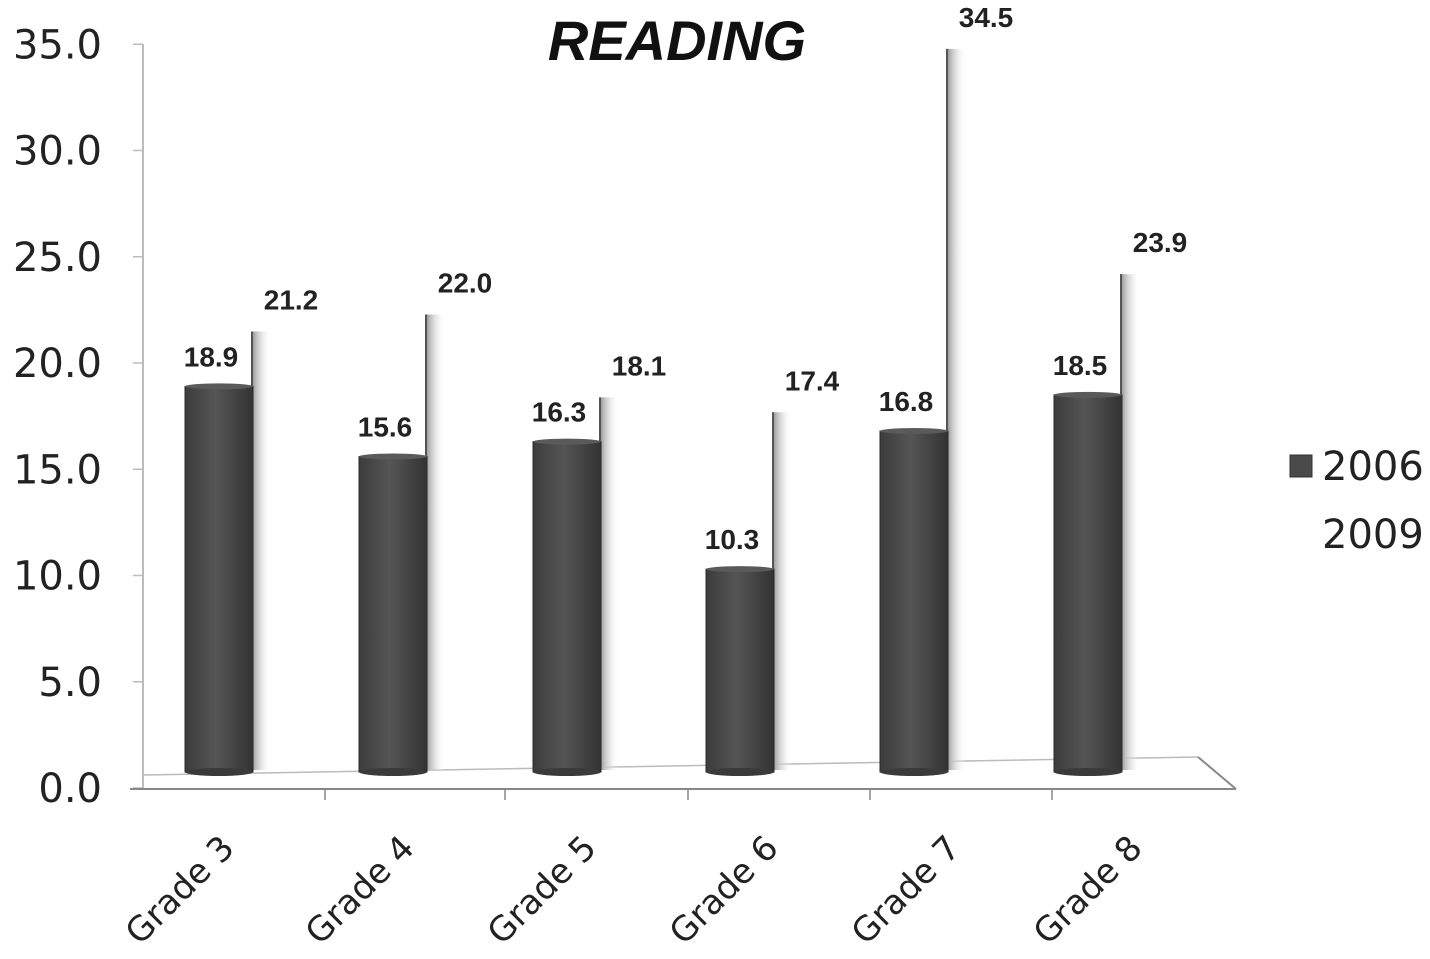 Image resolution: width=1430 pixels, height=959 pixels. What do you see at coordinates (57, 364) in the screenshot?
I see `y-tick-label: 20.0` at bounding box center [57, 364].